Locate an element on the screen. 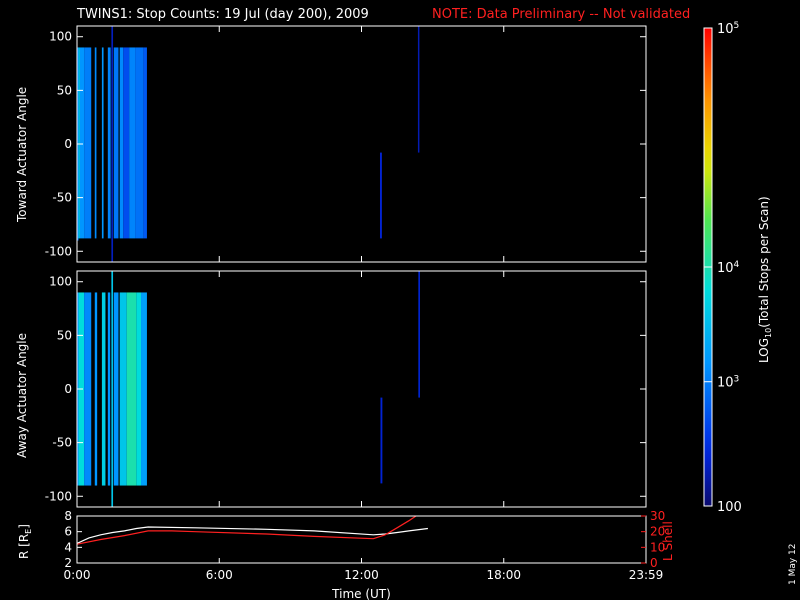  date-stamp: 1 May 12 is located at coordinates (793, 564).